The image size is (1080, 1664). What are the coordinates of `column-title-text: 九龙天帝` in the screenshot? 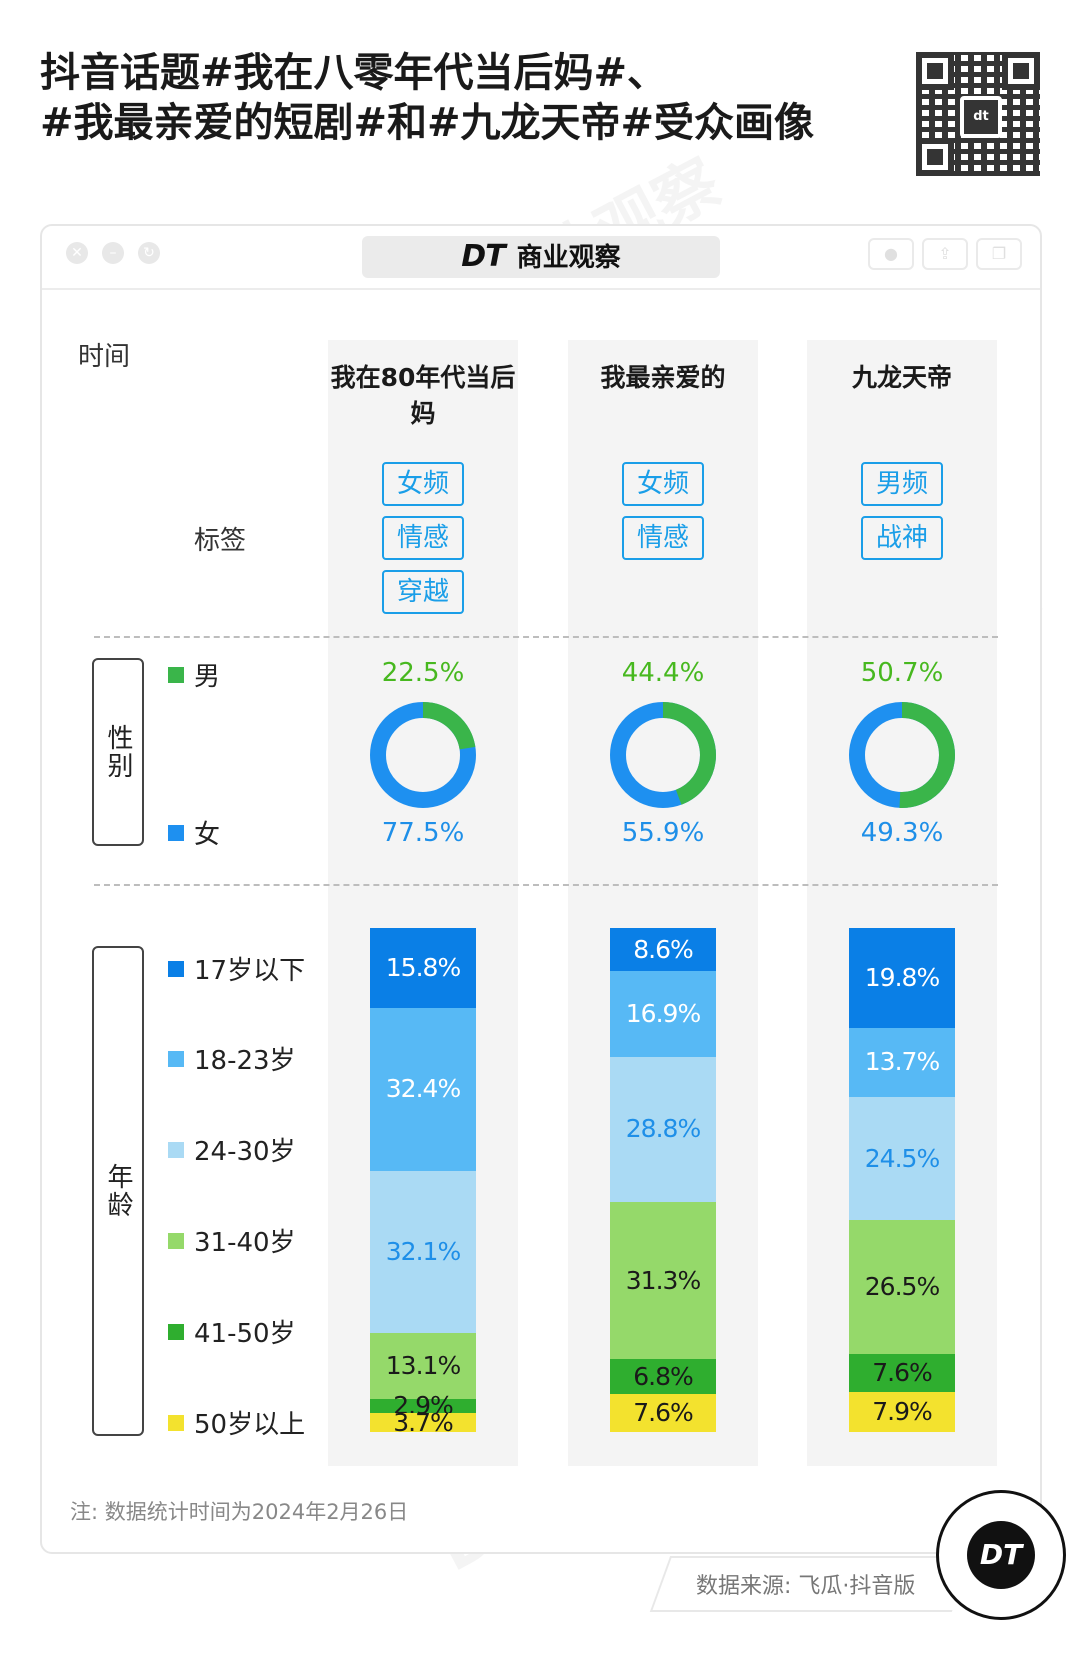 It's located at (901, 377).